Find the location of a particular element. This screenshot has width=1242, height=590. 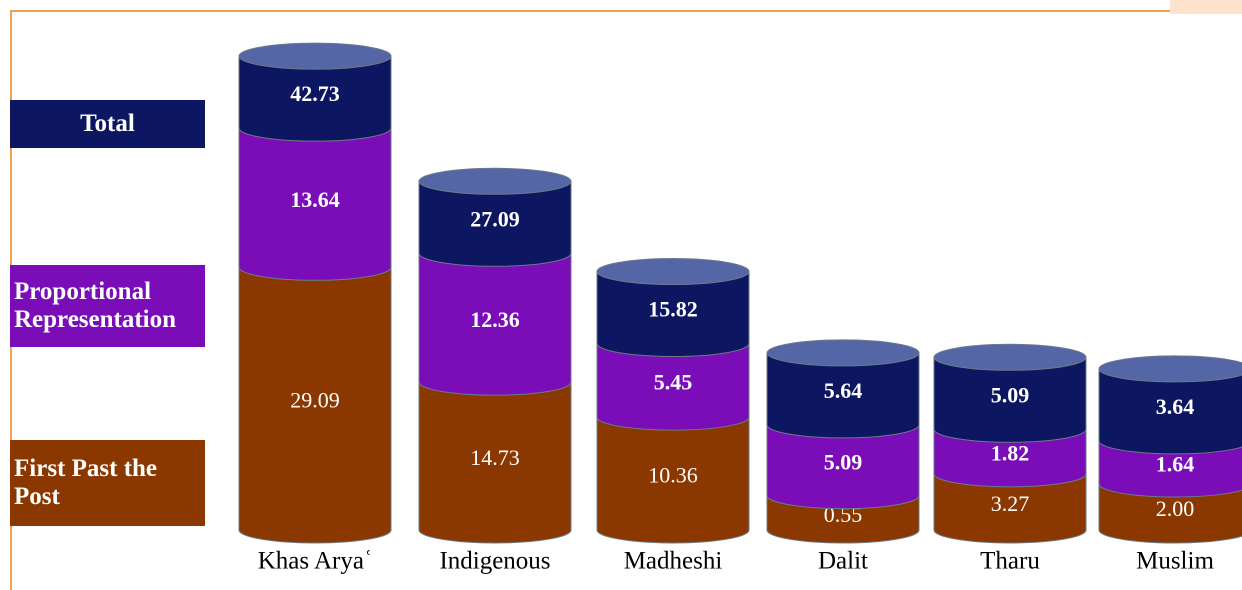

value-label: 3.27 is located at coordinates (1010, 503).